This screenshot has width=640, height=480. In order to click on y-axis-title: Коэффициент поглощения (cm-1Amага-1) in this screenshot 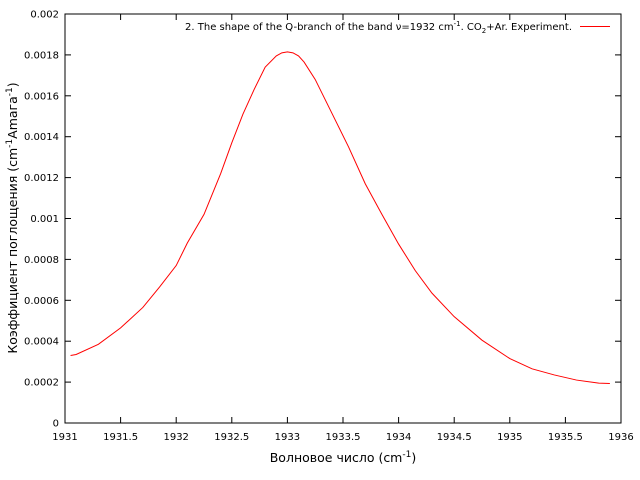, I will do `click(12, 217)`.